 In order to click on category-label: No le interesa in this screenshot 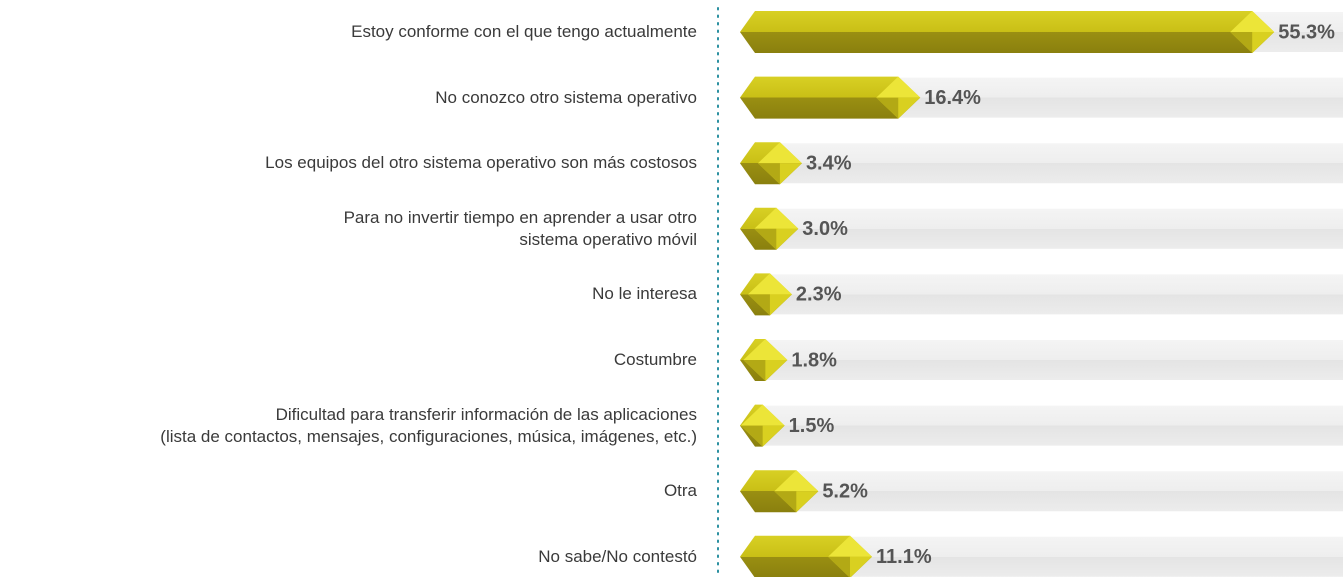, I will do `click(644, 294)`.